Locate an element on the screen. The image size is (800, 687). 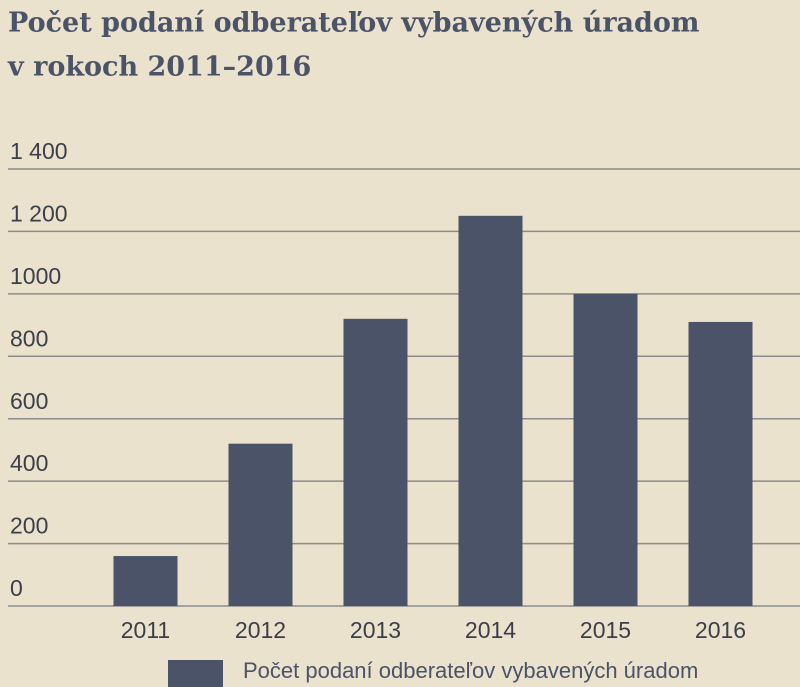
y-tick-label: 1 200 is located at coordinates (39, 214).